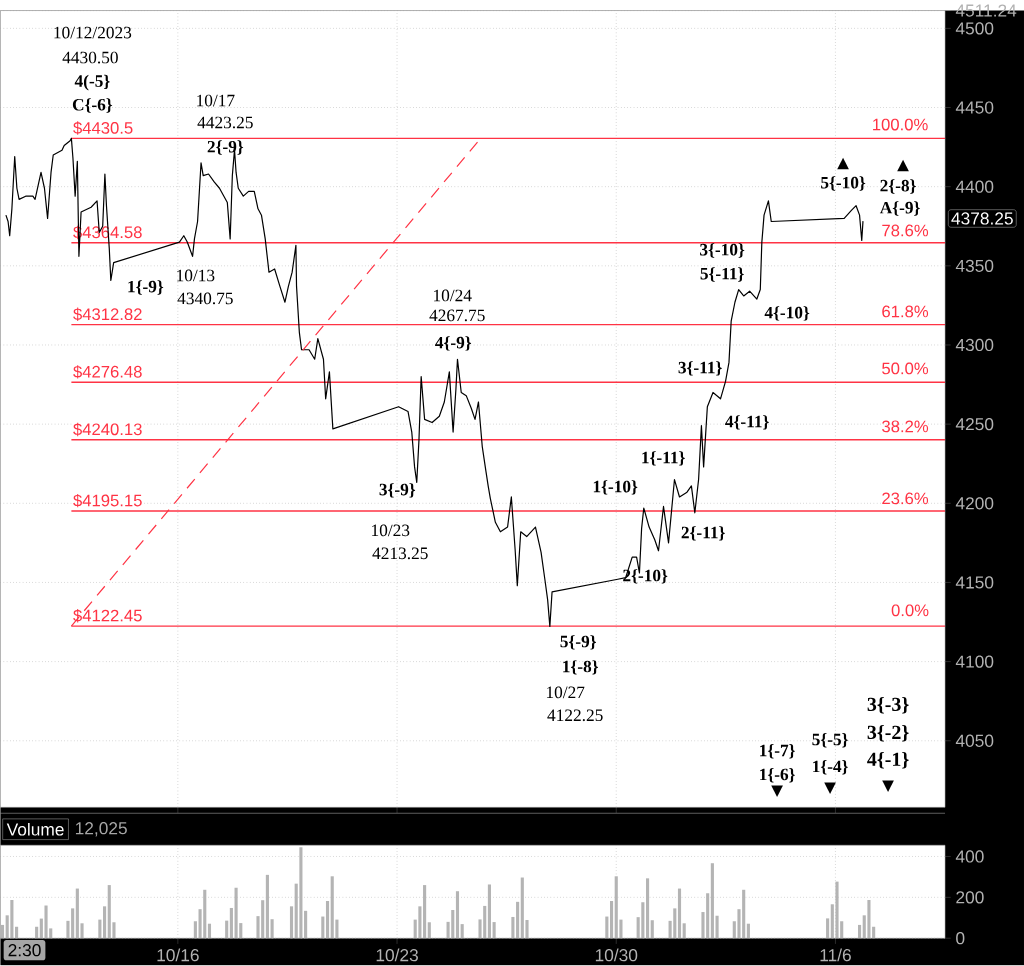 The width and height of the screenshot is (1024, 966). What do you see at coordinates (899, 208) in the screenshot?
I see `annotation: A{-9}` at bounding box center [899, 208].